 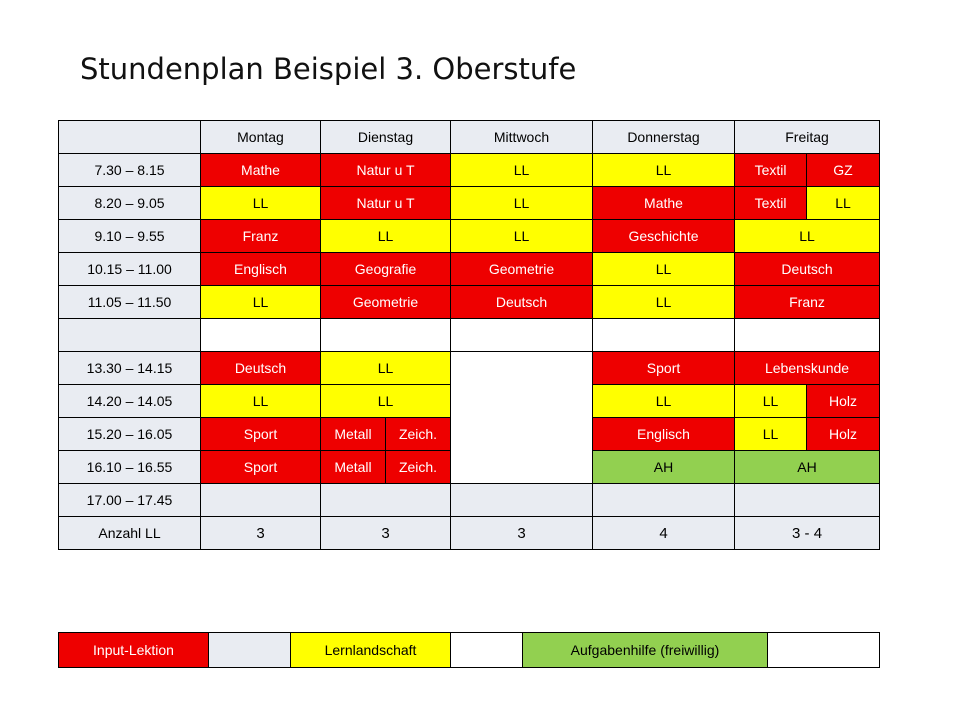 What do you see at coordinates (129, 335) in the screenshot?
I see `break-time-cell` at bounding box center [129, 335].